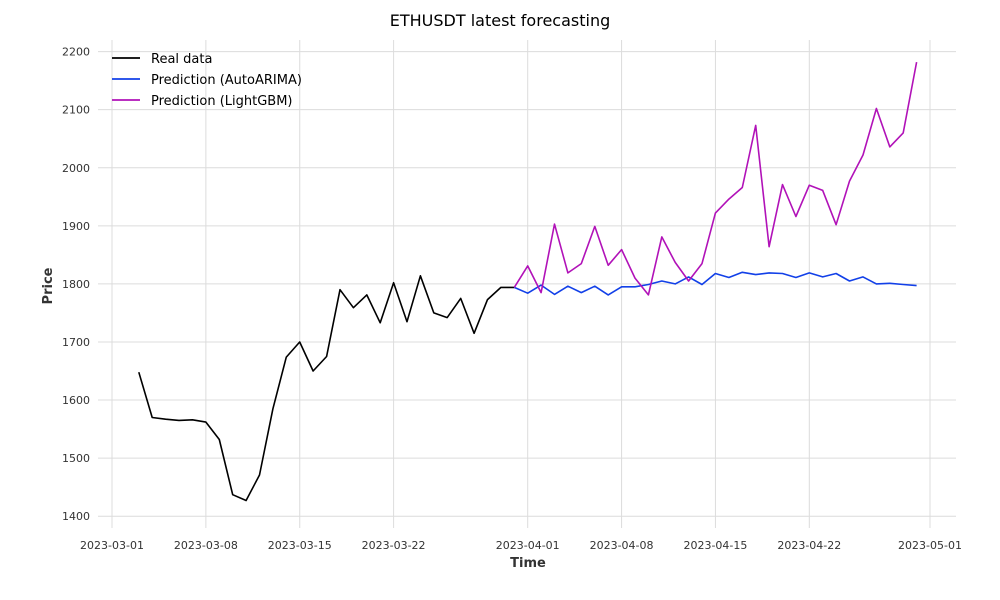 The height and width of the screenshot is (600, 1000). Describe the element at coordinates (809, 545) in the screenshot. I see `x-tick-label: 2023-04-22` at that location.